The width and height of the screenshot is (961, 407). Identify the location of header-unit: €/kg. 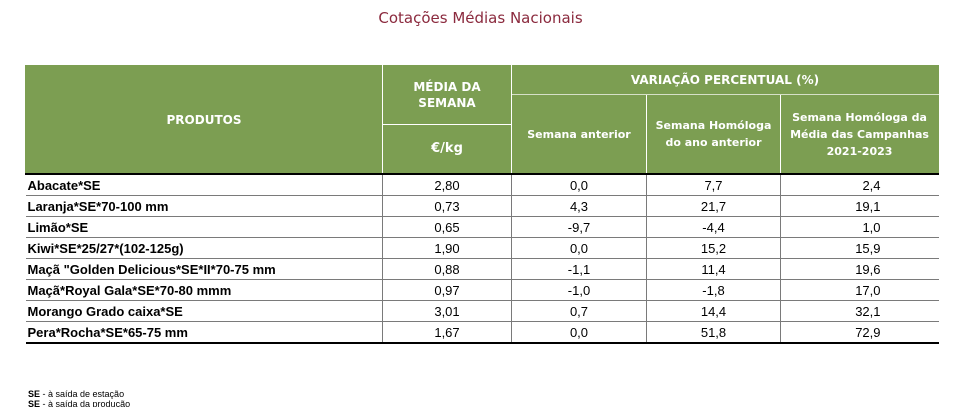
(447, 149).